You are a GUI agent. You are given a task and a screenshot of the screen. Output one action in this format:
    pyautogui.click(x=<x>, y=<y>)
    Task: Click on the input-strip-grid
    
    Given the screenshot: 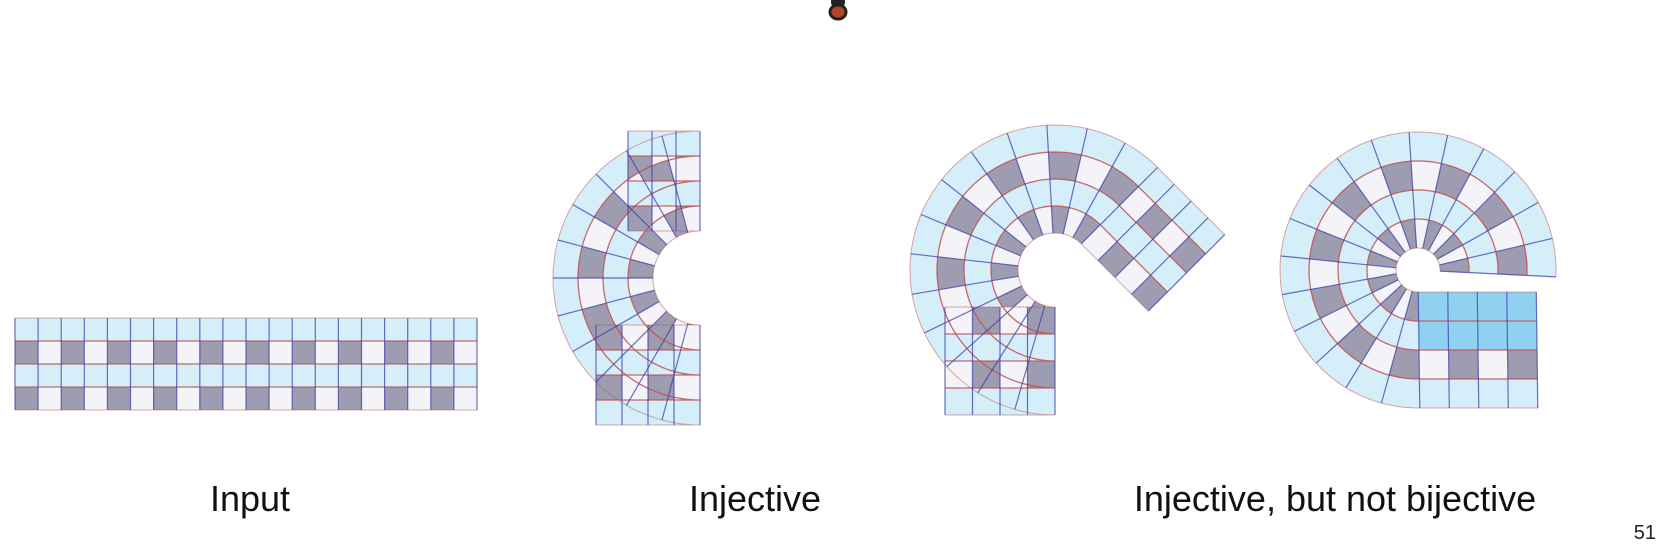 What is the action you would take?
    pyautogui.click(x=246, y=364)
    